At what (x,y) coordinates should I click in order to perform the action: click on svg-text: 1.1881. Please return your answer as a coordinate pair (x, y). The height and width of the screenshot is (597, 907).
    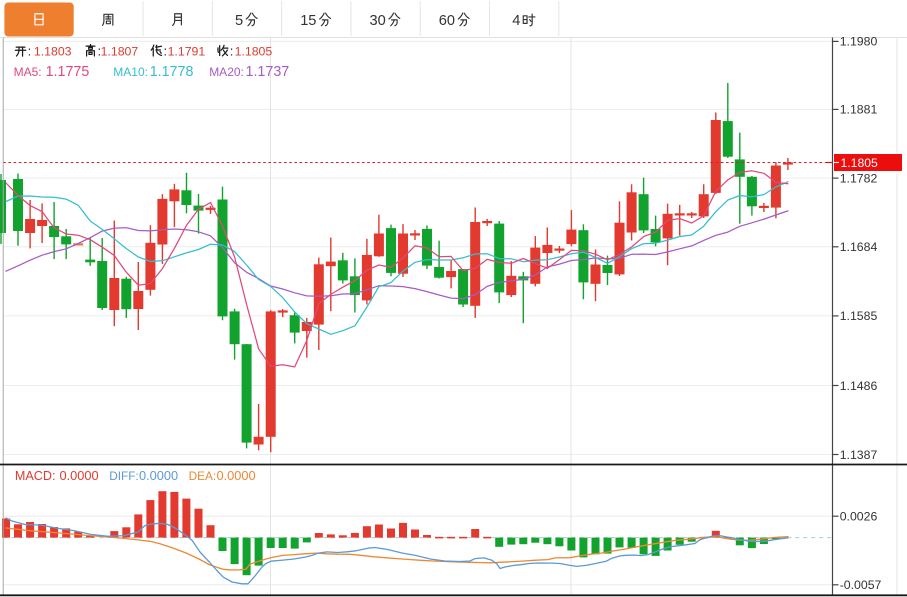
    Looking at the image, I should click on (859, 110).